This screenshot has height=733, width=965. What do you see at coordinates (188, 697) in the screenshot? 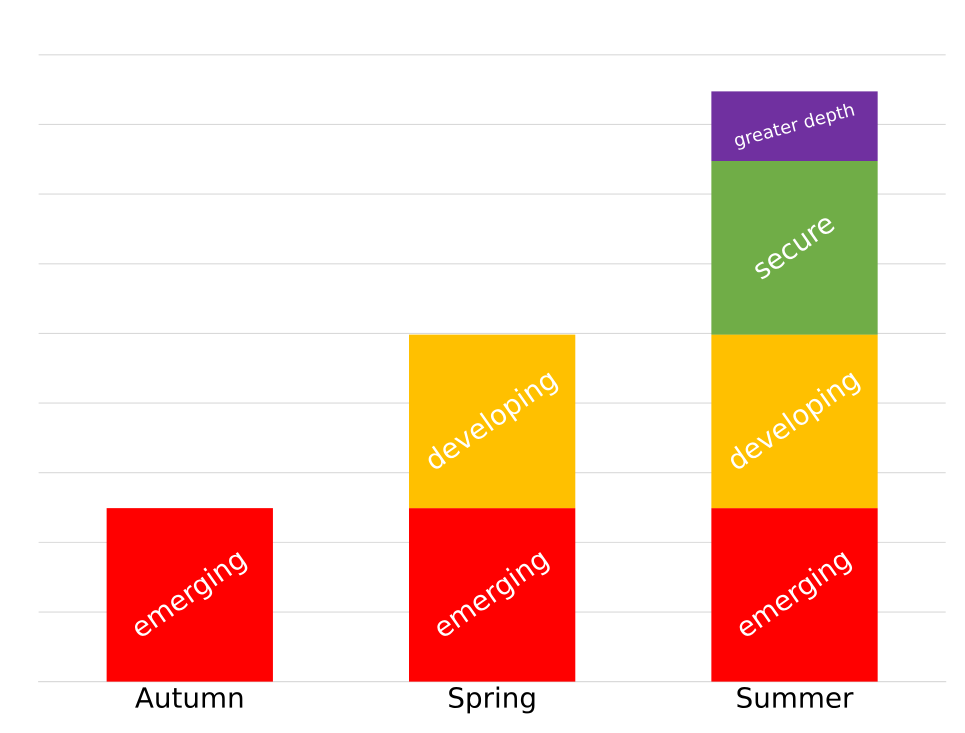
I see `x-tick-label: Autumn` at bounding box center [188, 697].